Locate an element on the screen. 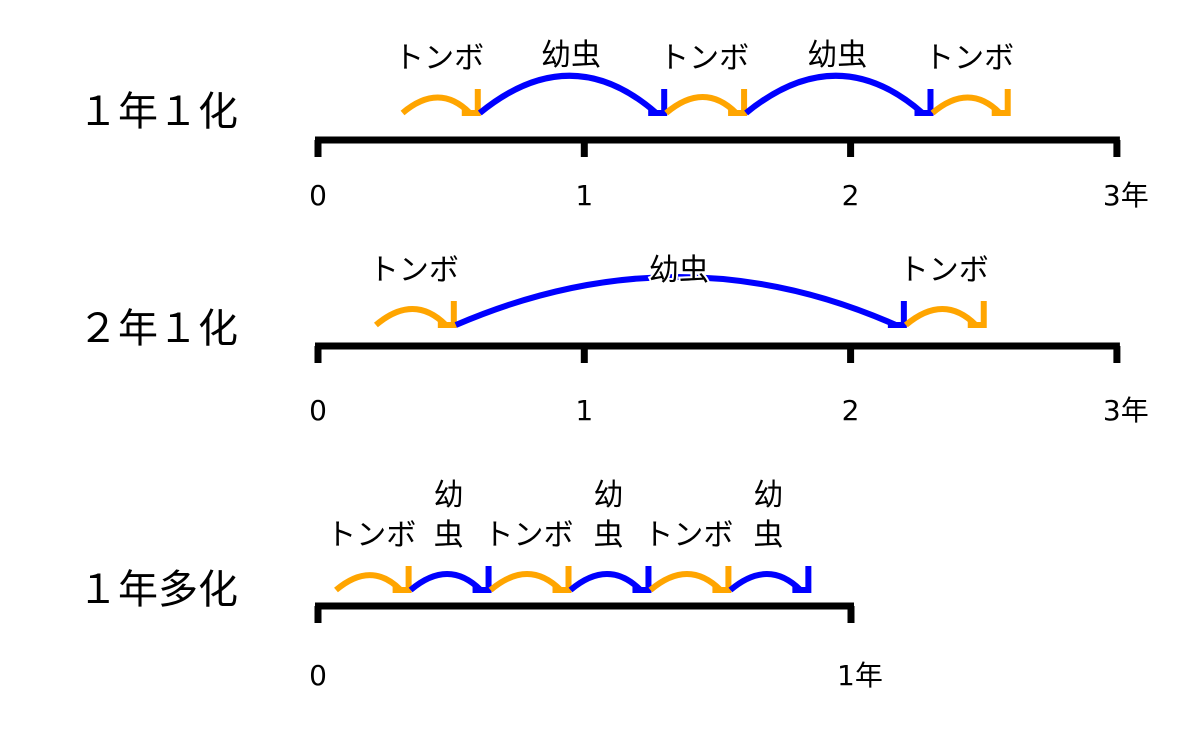 The width and height of the screenshot is (1200, 750). row-label: ２年１化 is located at coordinates (158, 329).